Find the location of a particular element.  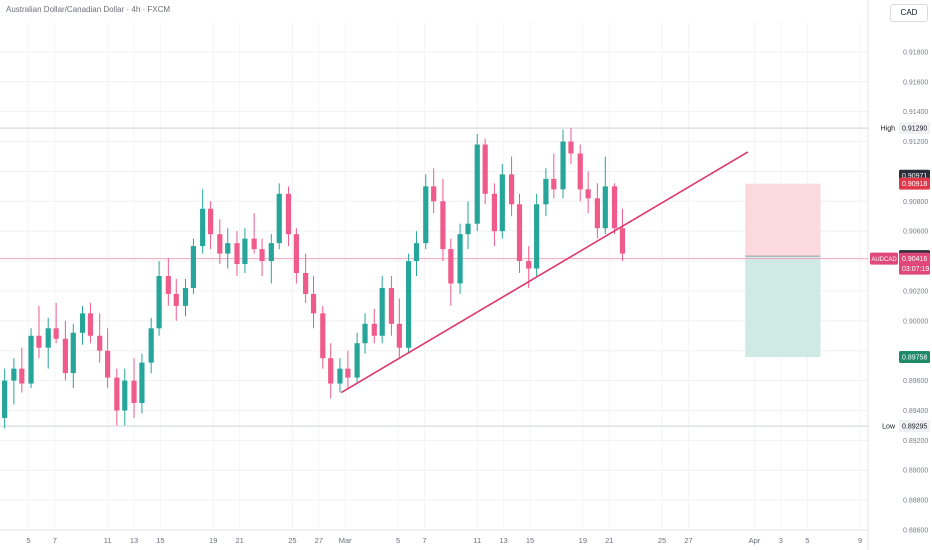

low-tag-pill is located at coordinates (914, 426).